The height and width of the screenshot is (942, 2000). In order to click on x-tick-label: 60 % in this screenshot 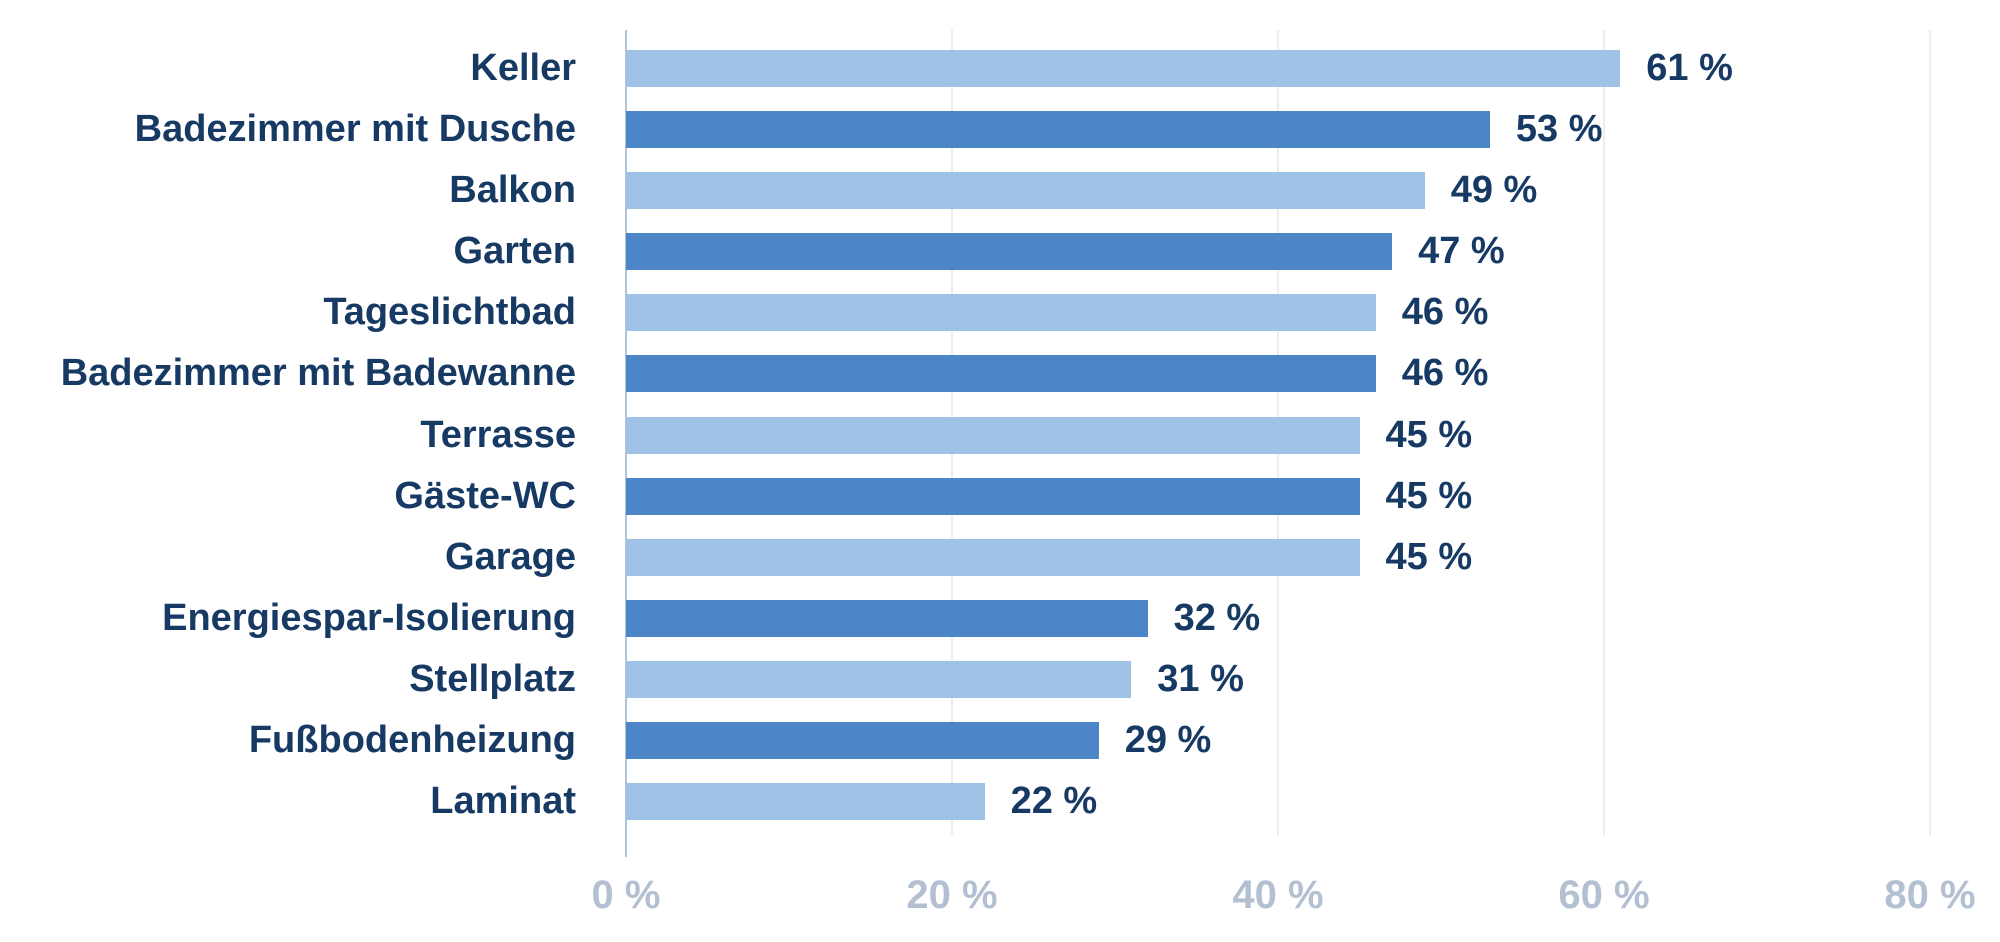, I will do `click(1604, 895)`.